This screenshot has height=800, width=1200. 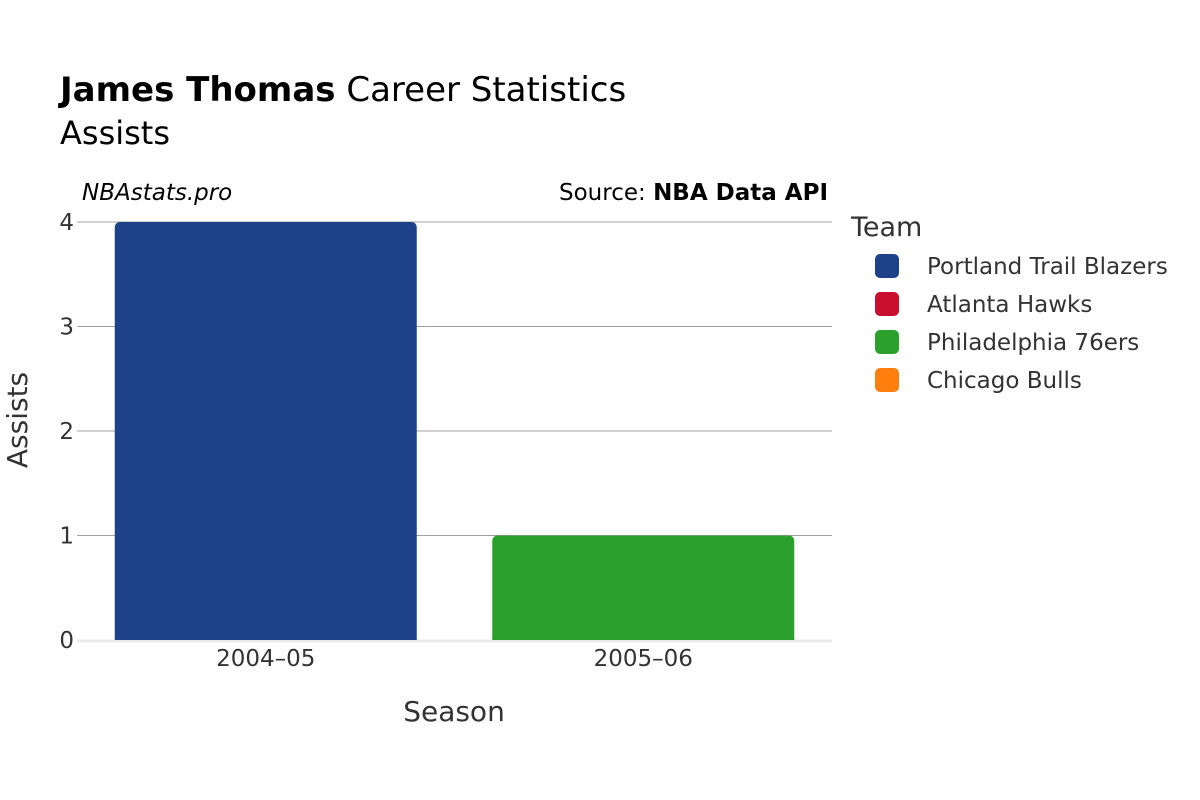 I want to click on legend-label-chicago-bulls: Chicago Bulls, so click(x=1004, y=381).